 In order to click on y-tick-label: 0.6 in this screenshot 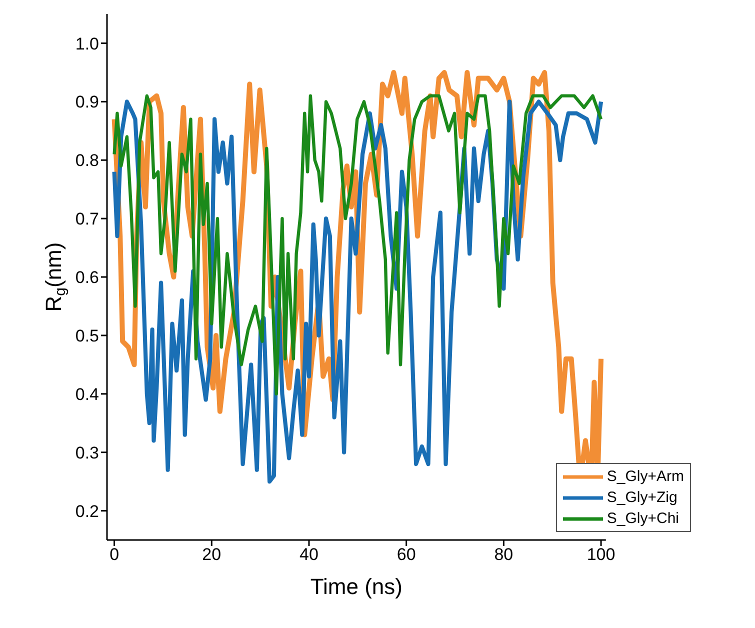, I will do `click(87, 278)`.